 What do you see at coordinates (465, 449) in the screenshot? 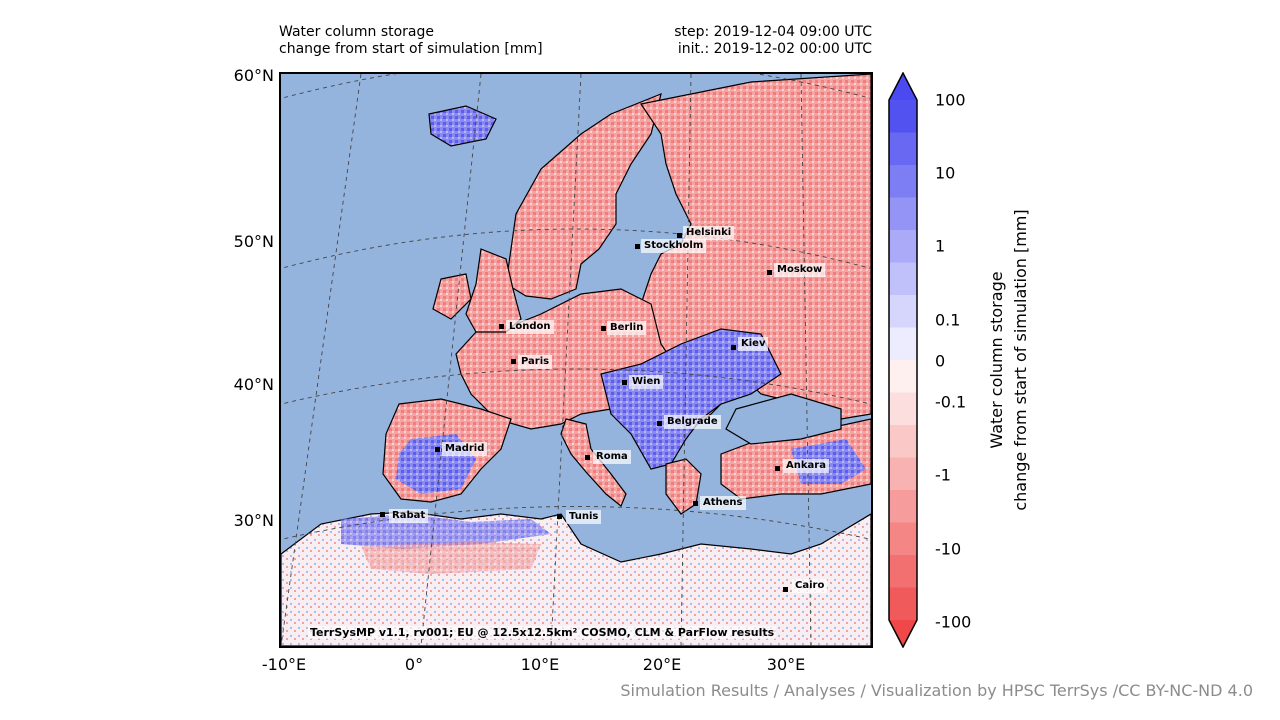
I see `city-label-madrid: Madrid` at bounding box center [465, 449].